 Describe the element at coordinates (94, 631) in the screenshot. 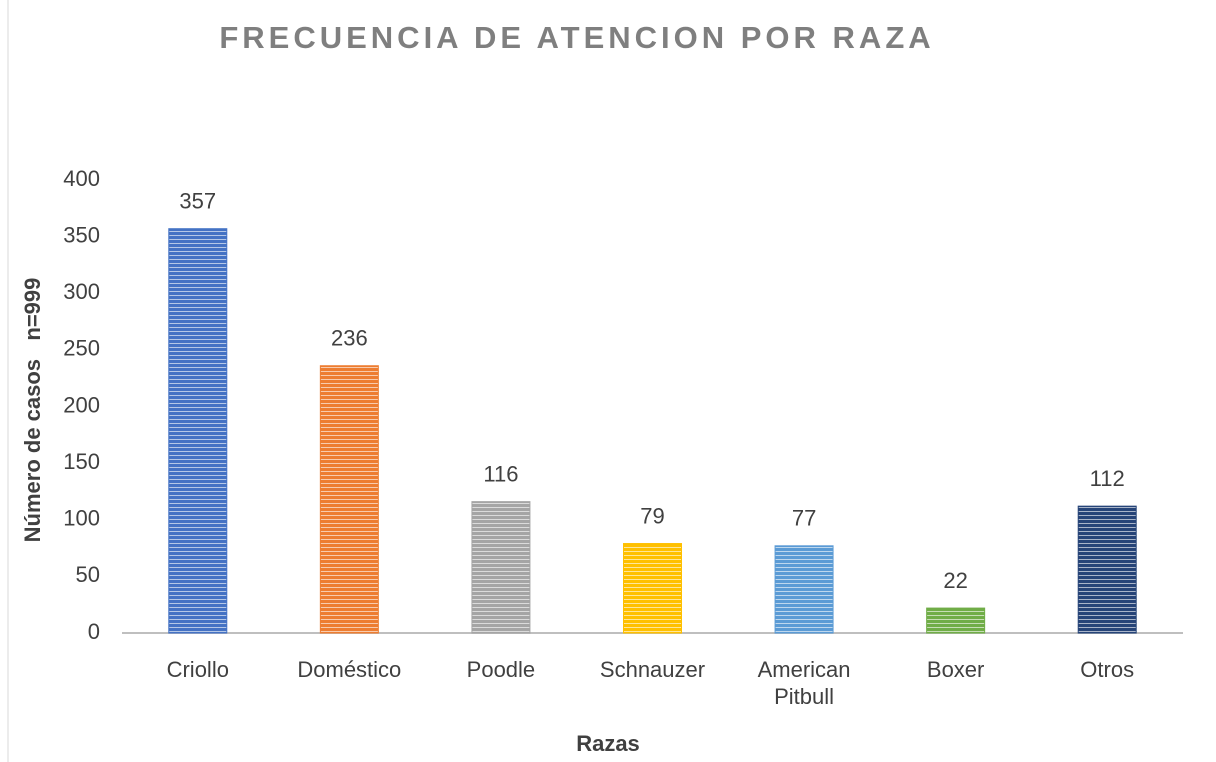

I see `y-tick-label: 0` at that location.